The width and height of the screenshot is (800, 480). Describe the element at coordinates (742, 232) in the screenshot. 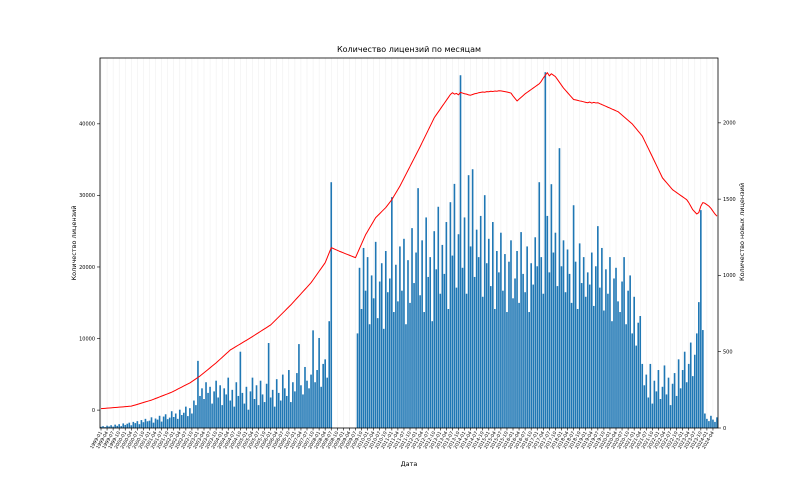

I see `right-y-axis-label: Количество новых лицензий` at that location.